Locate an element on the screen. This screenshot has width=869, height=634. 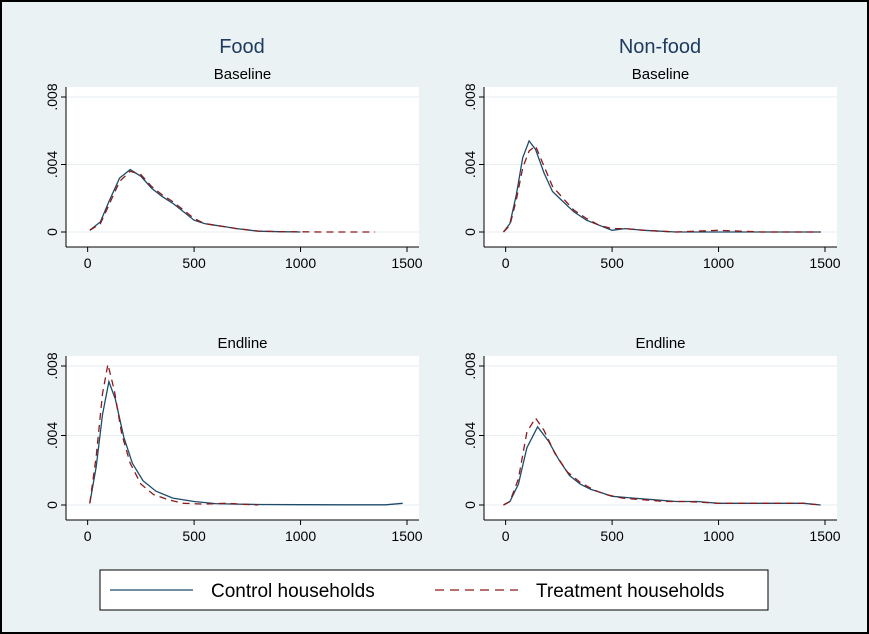
chart-panel-food-baseline: Baseline 0 .004 .008 0 500 1000 1500 is located at coordinates (233, 168).